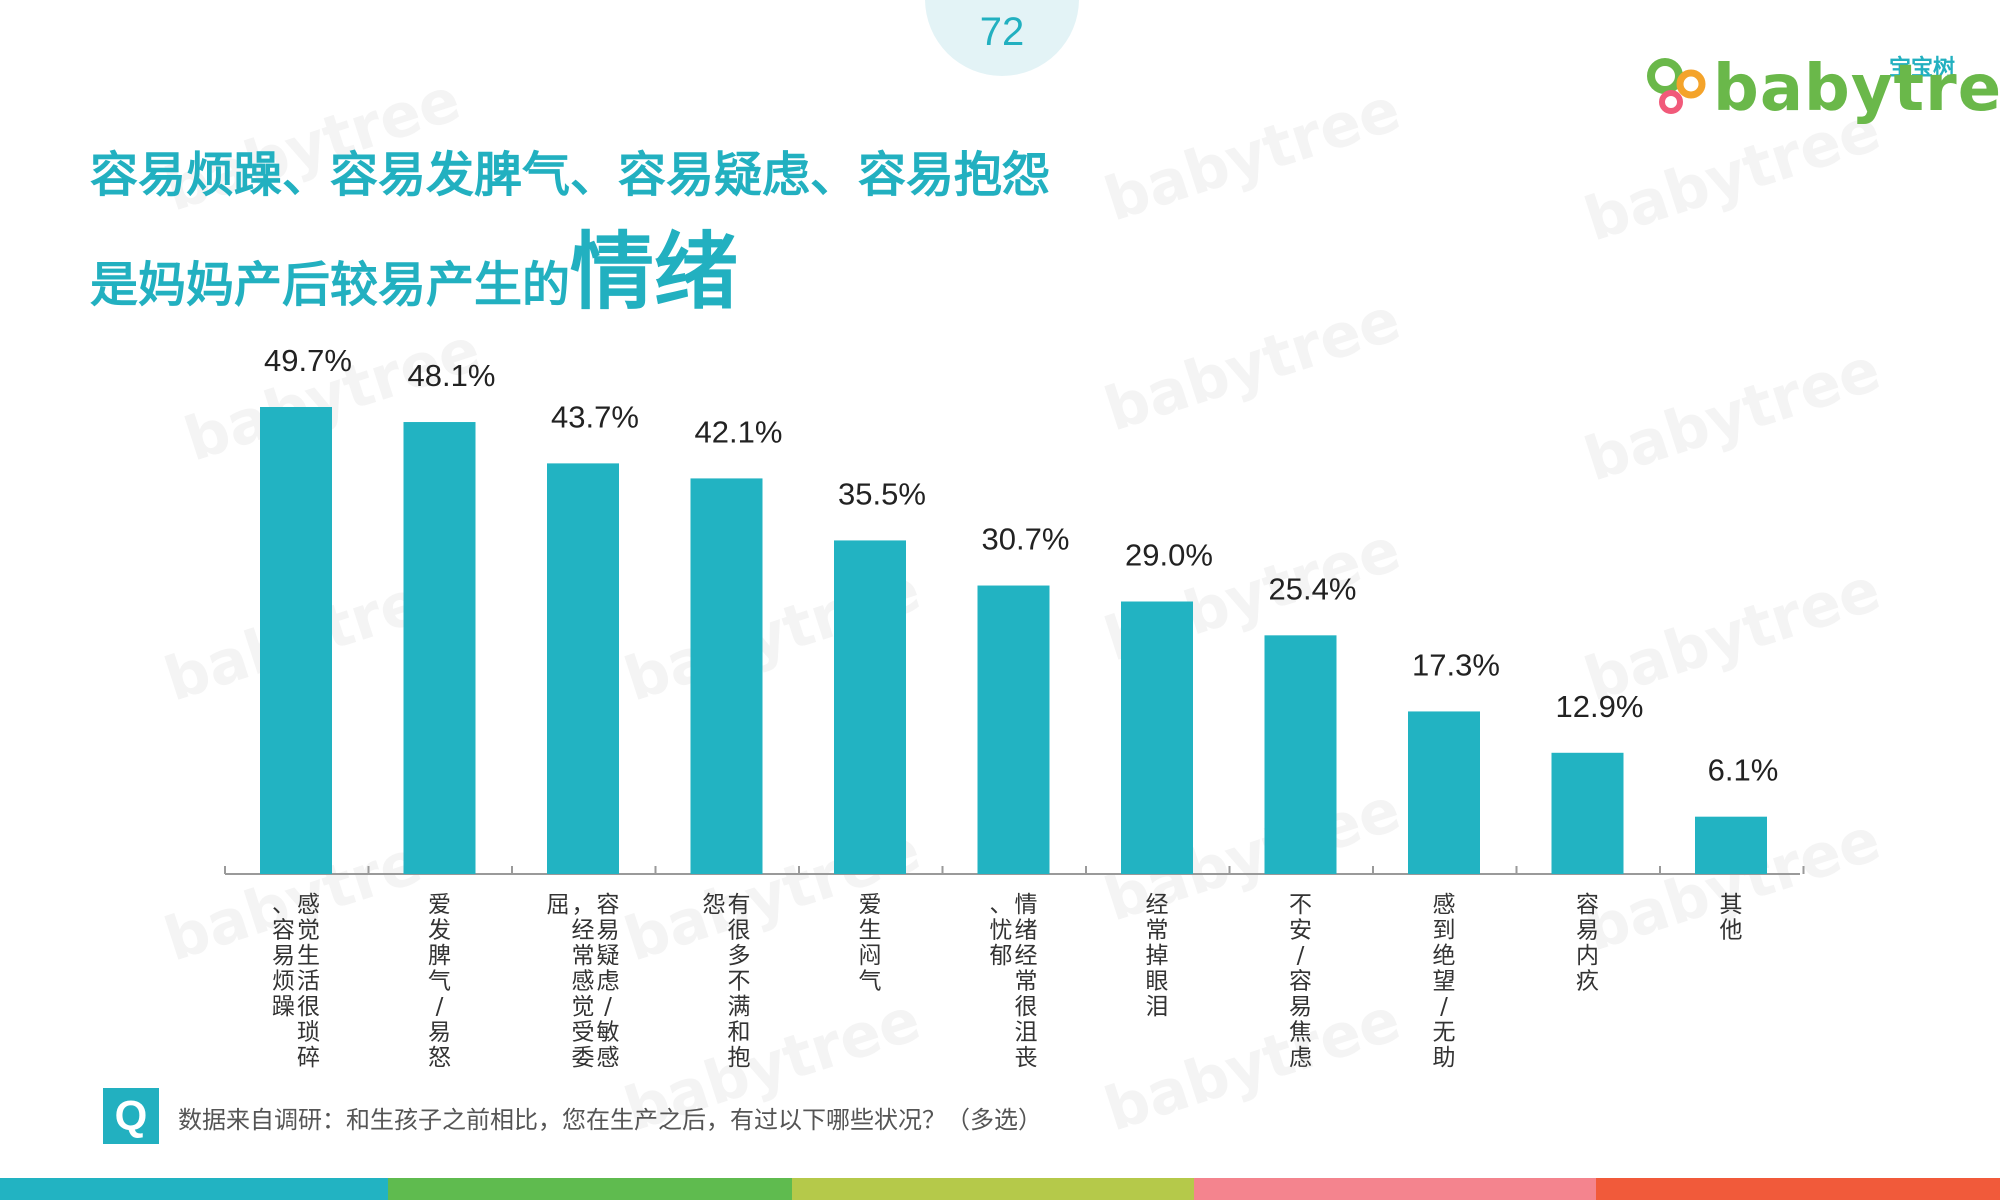  I want to click on logo-chinese-text: 宝宝树, so click(1921, 68).